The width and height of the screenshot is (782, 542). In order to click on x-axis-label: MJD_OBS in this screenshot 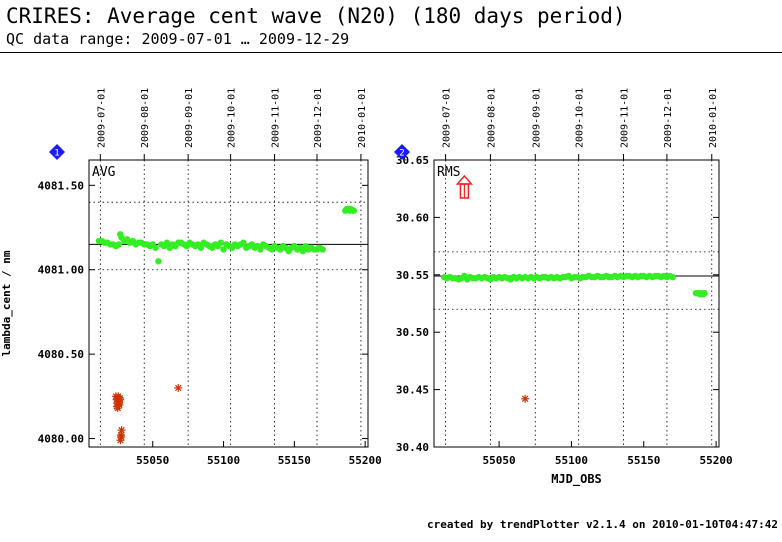, I will do `click(576, 479)`.